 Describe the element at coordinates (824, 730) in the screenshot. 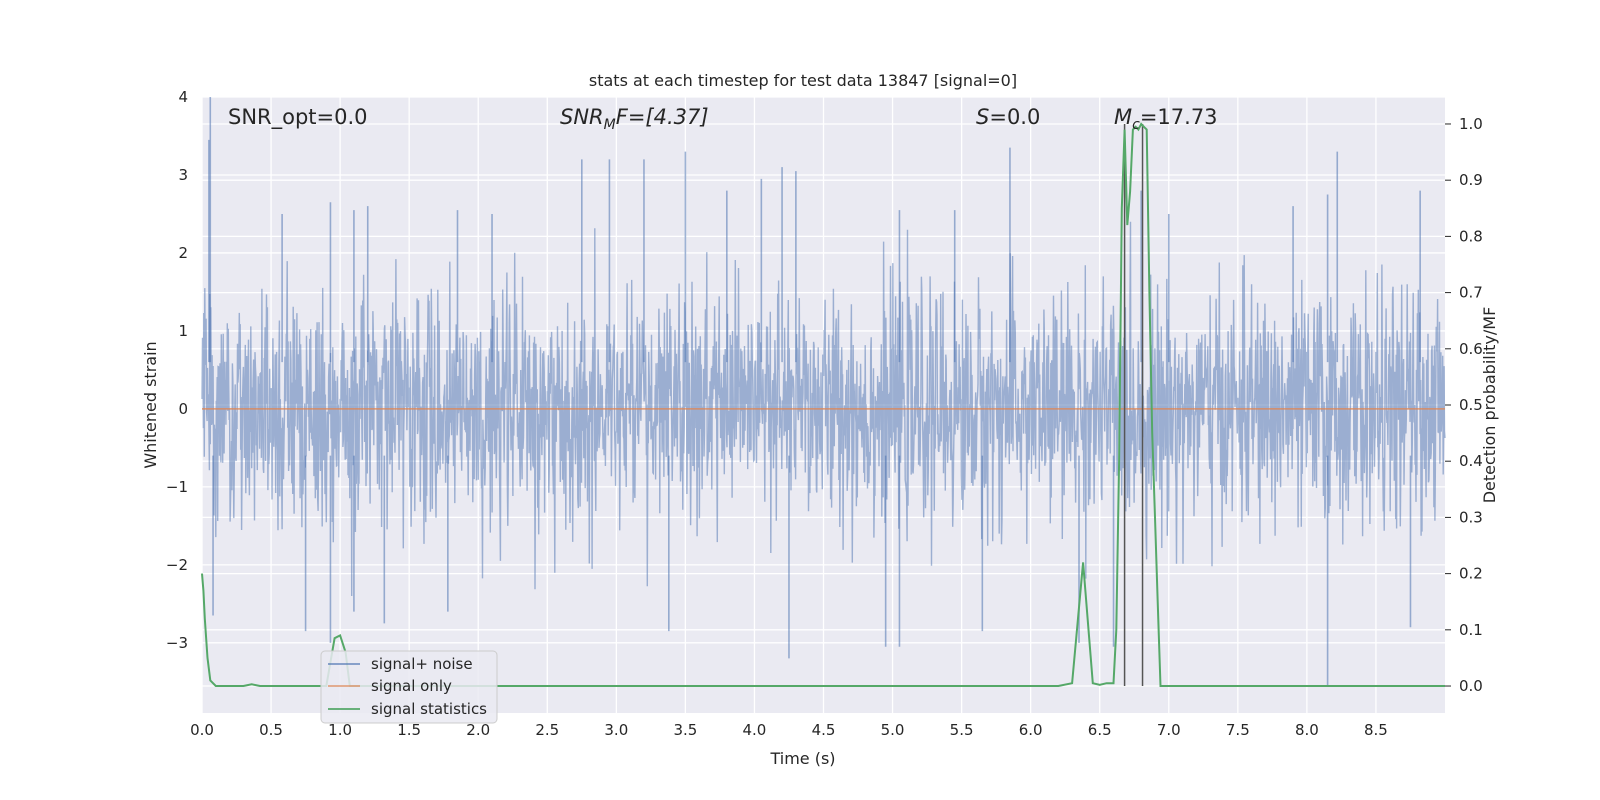

I see `x-tick-label: 4.5` at that location.